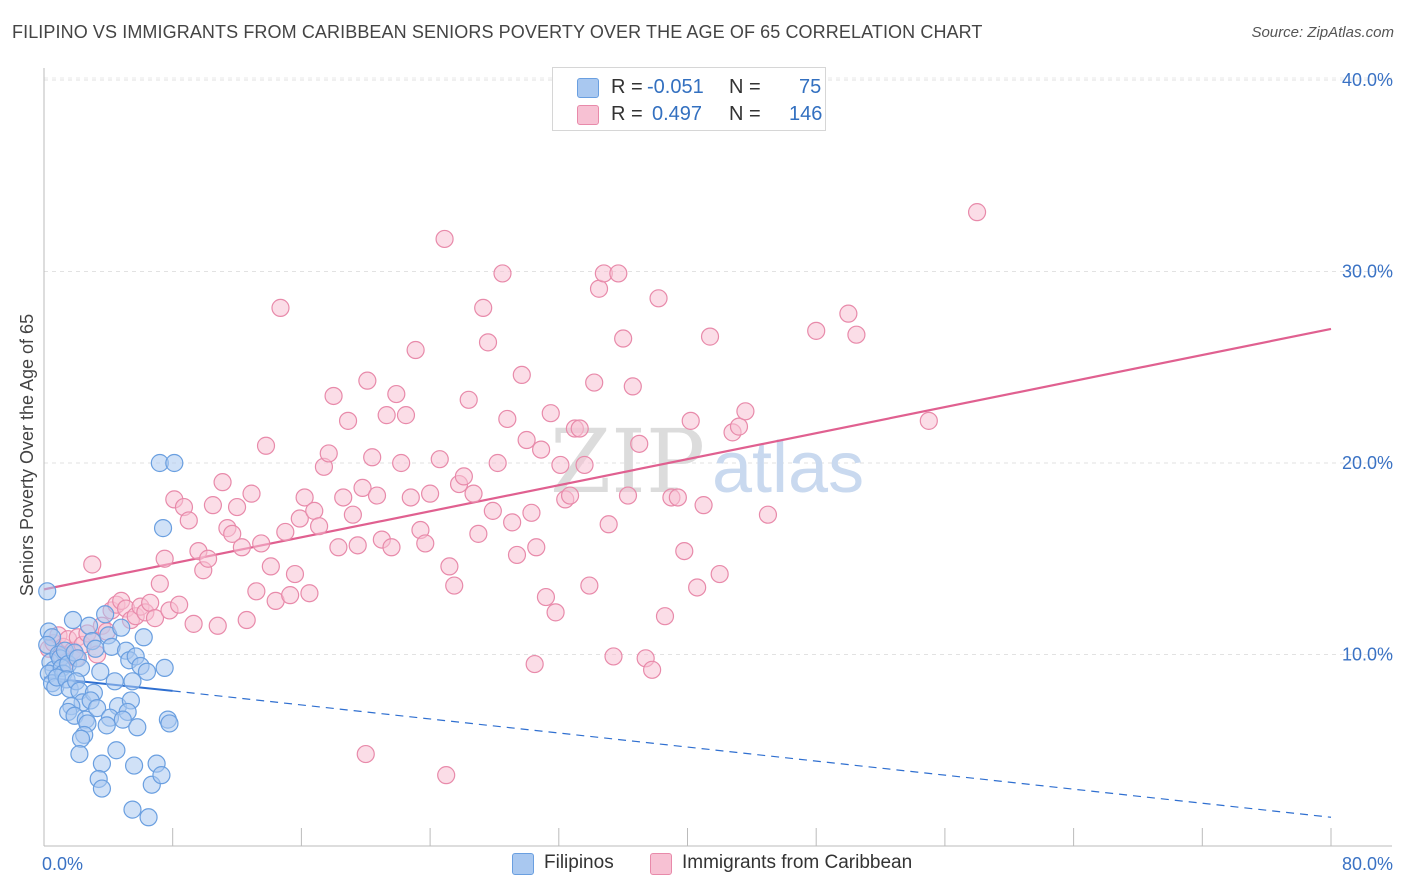  Describe the element at coordinates (810, 87) in the screenshot. I see `legend-n-value: 75` at that location.